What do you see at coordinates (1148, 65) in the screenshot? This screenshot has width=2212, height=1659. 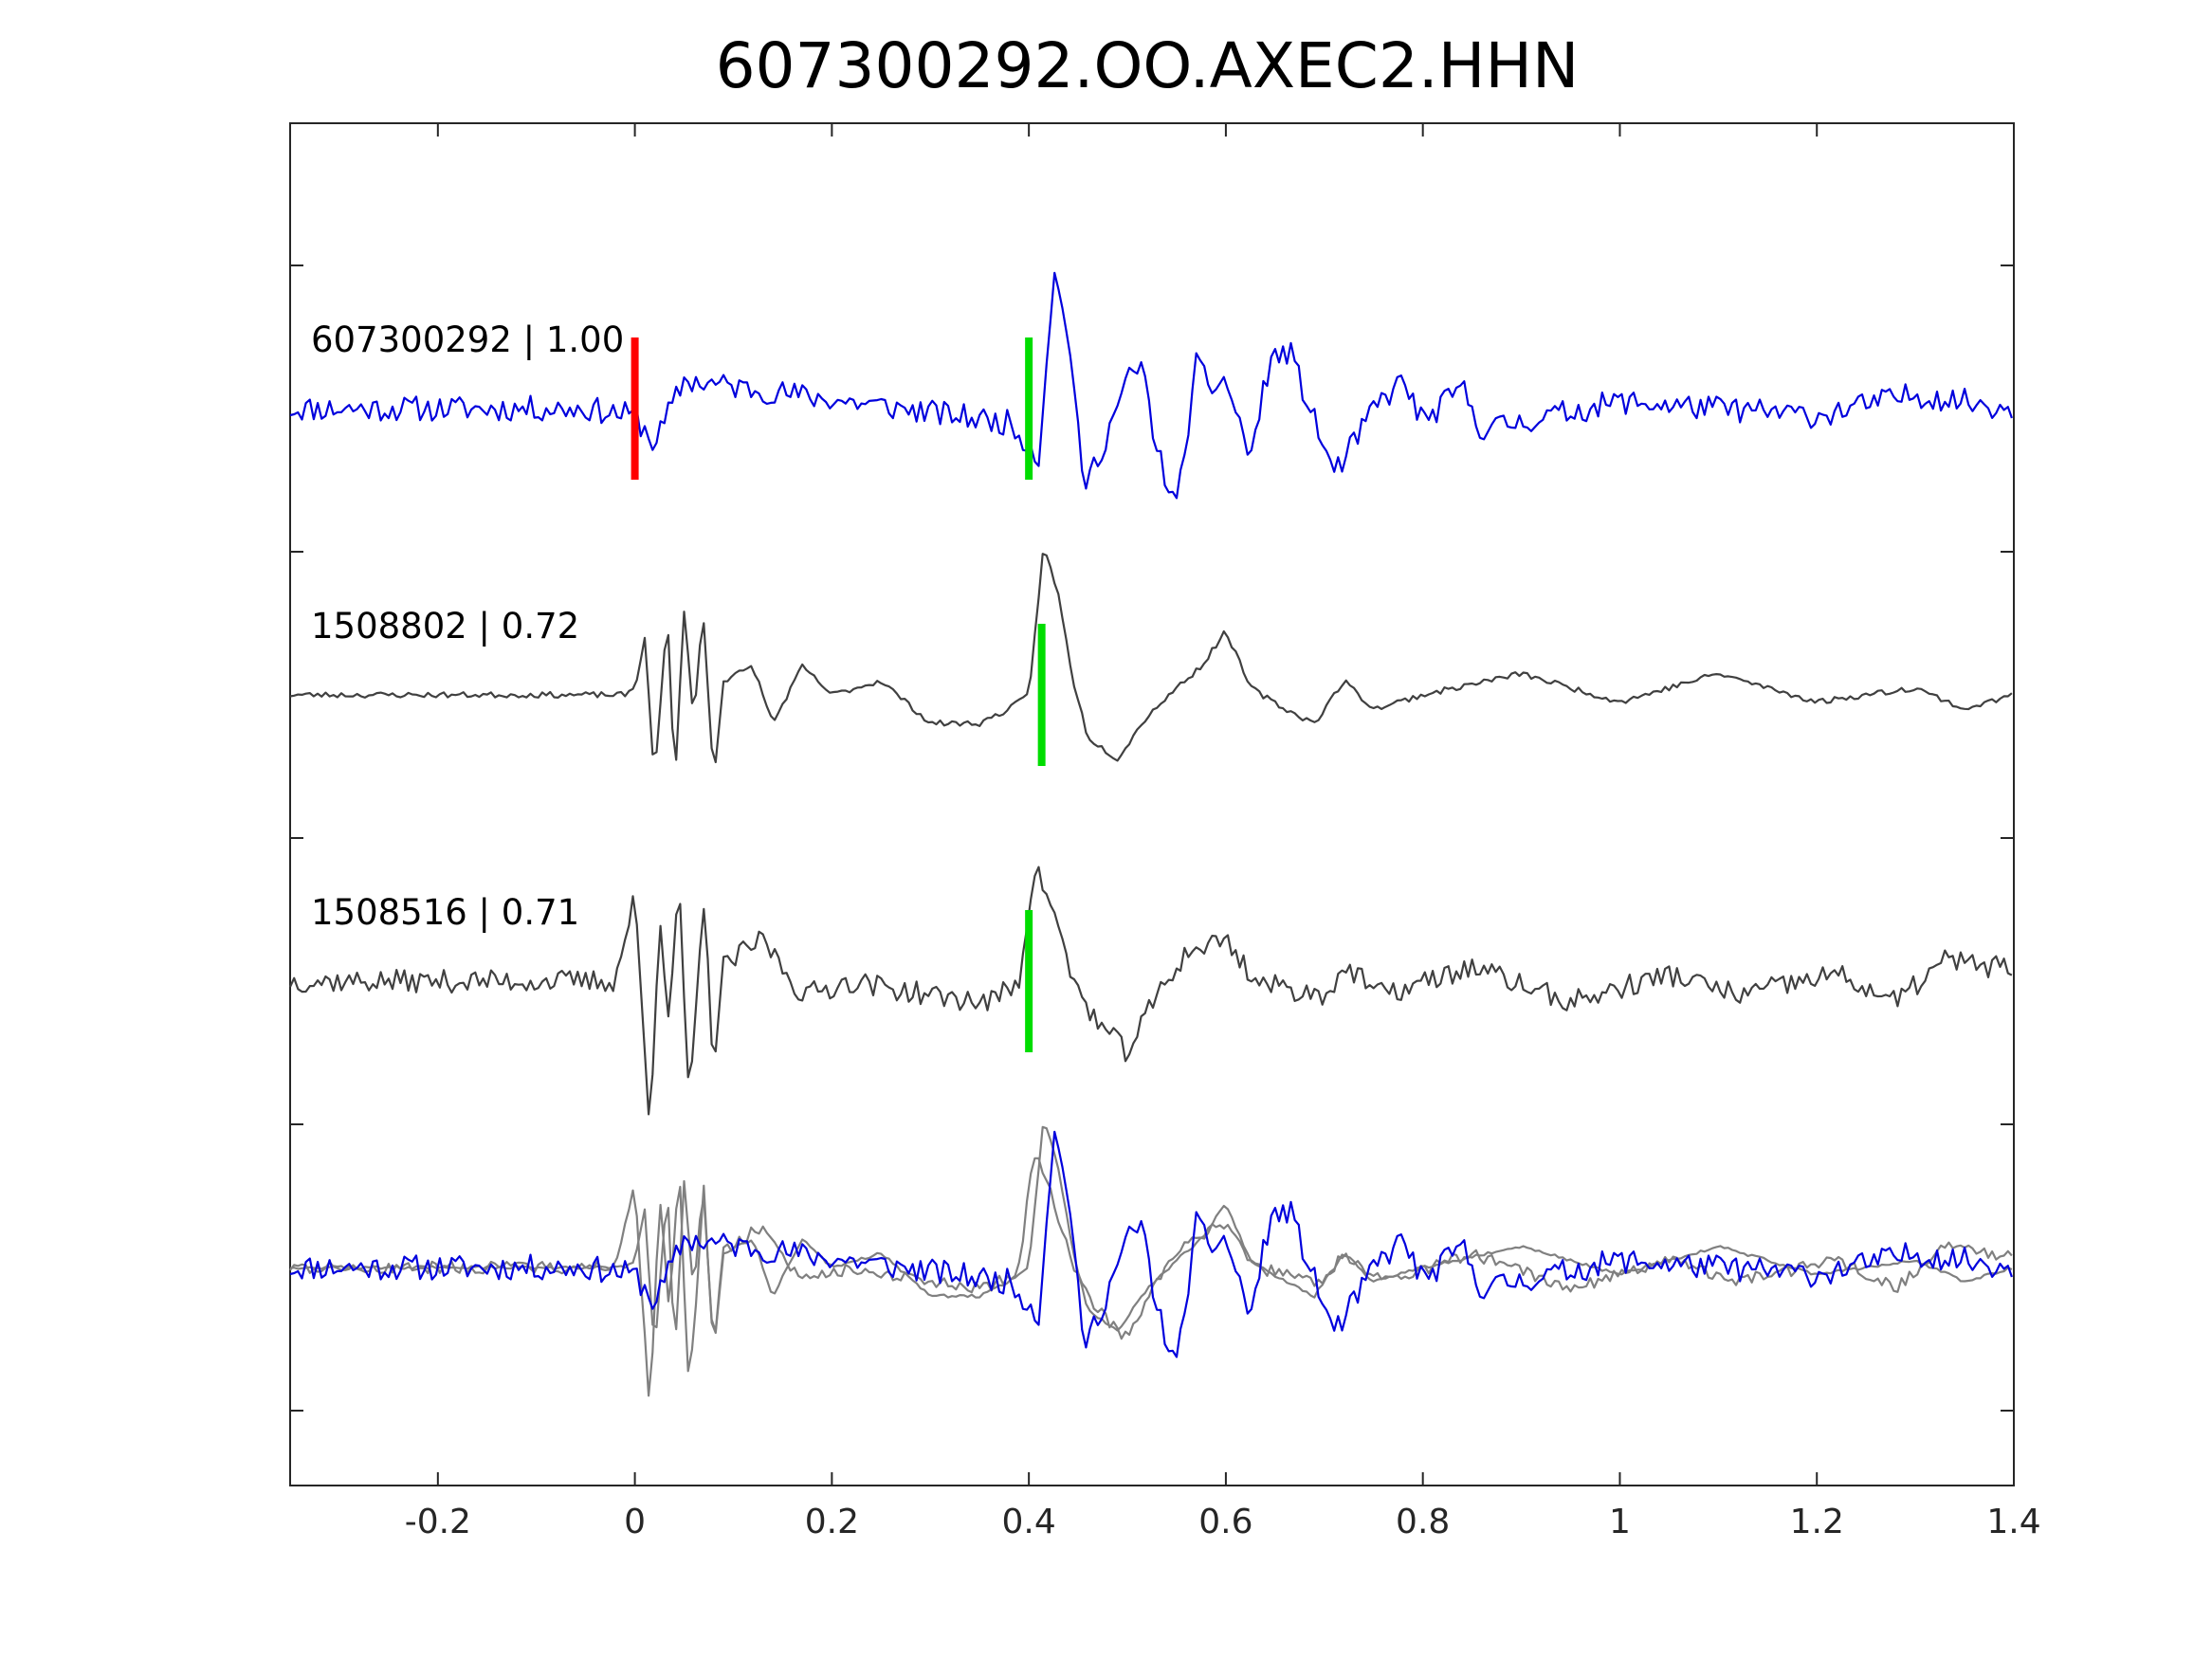 I see `chart-title: 607300292.OO.AXEC2.HHN` at bounding box center [1148, 65].